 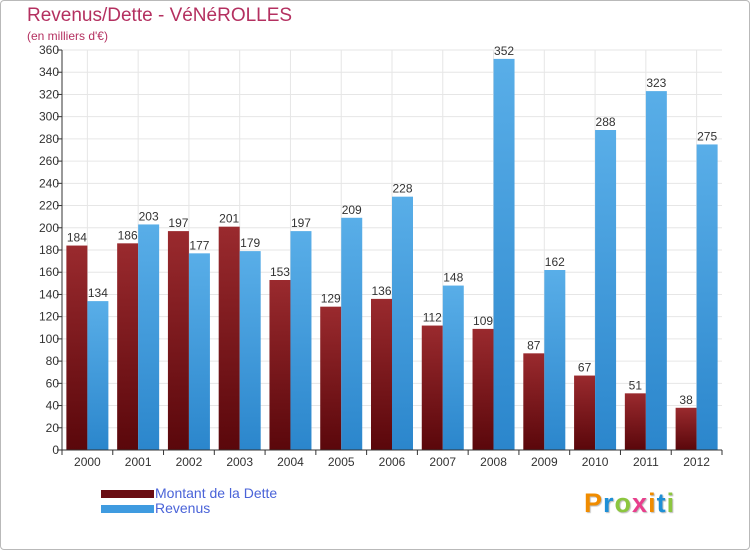 I want to click on x-tick-label: 2004, so click(x=290, y=462).